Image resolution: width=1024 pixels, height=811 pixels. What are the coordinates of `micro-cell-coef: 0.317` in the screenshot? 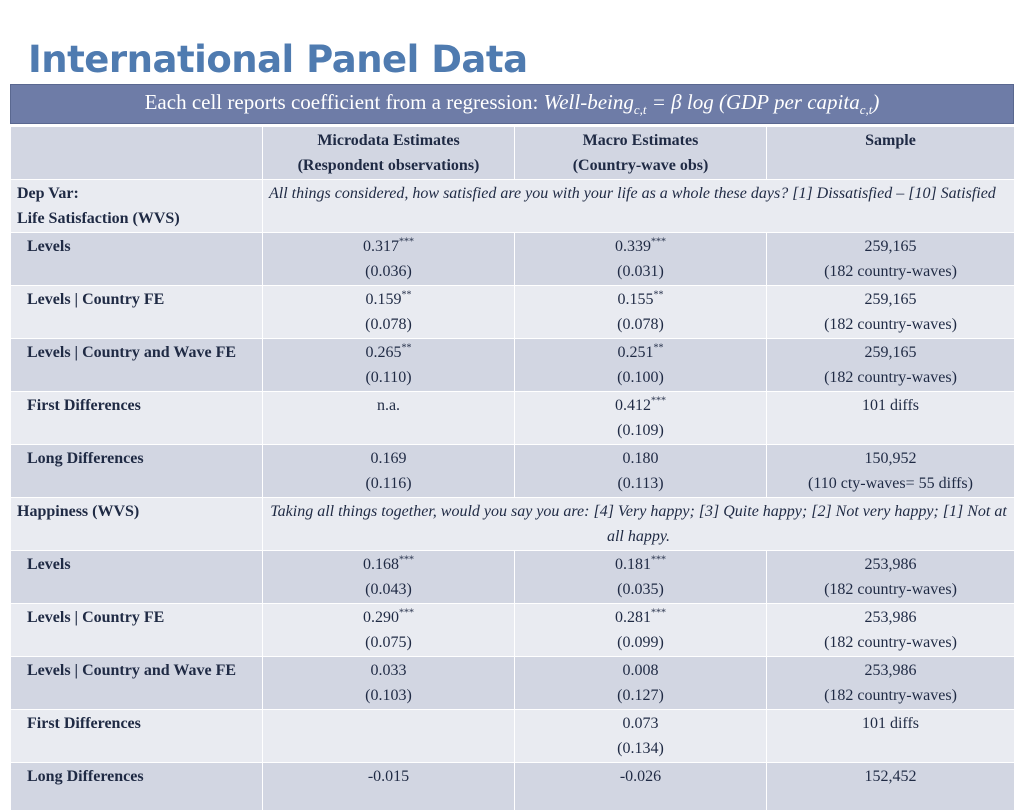 It's located at (381, 246).